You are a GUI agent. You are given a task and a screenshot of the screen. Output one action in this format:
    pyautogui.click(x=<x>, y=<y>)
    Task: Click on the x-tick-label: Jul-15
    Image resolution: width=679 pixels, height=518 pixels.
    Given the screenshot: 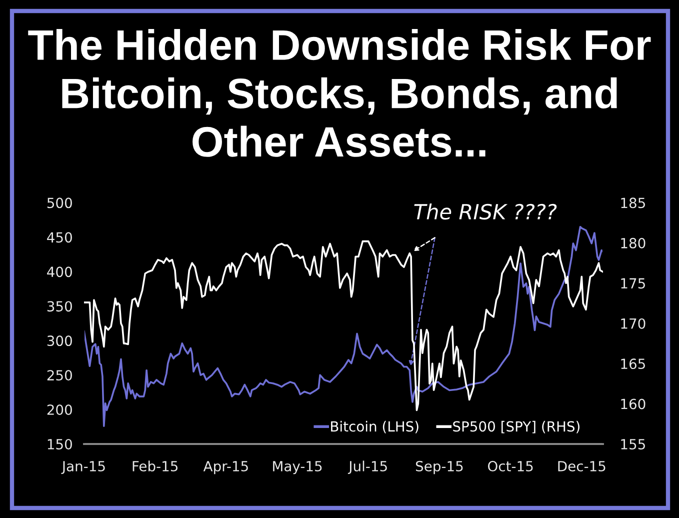 What is the action you would take?
    pyautogui.click(x=367, y=467)
    